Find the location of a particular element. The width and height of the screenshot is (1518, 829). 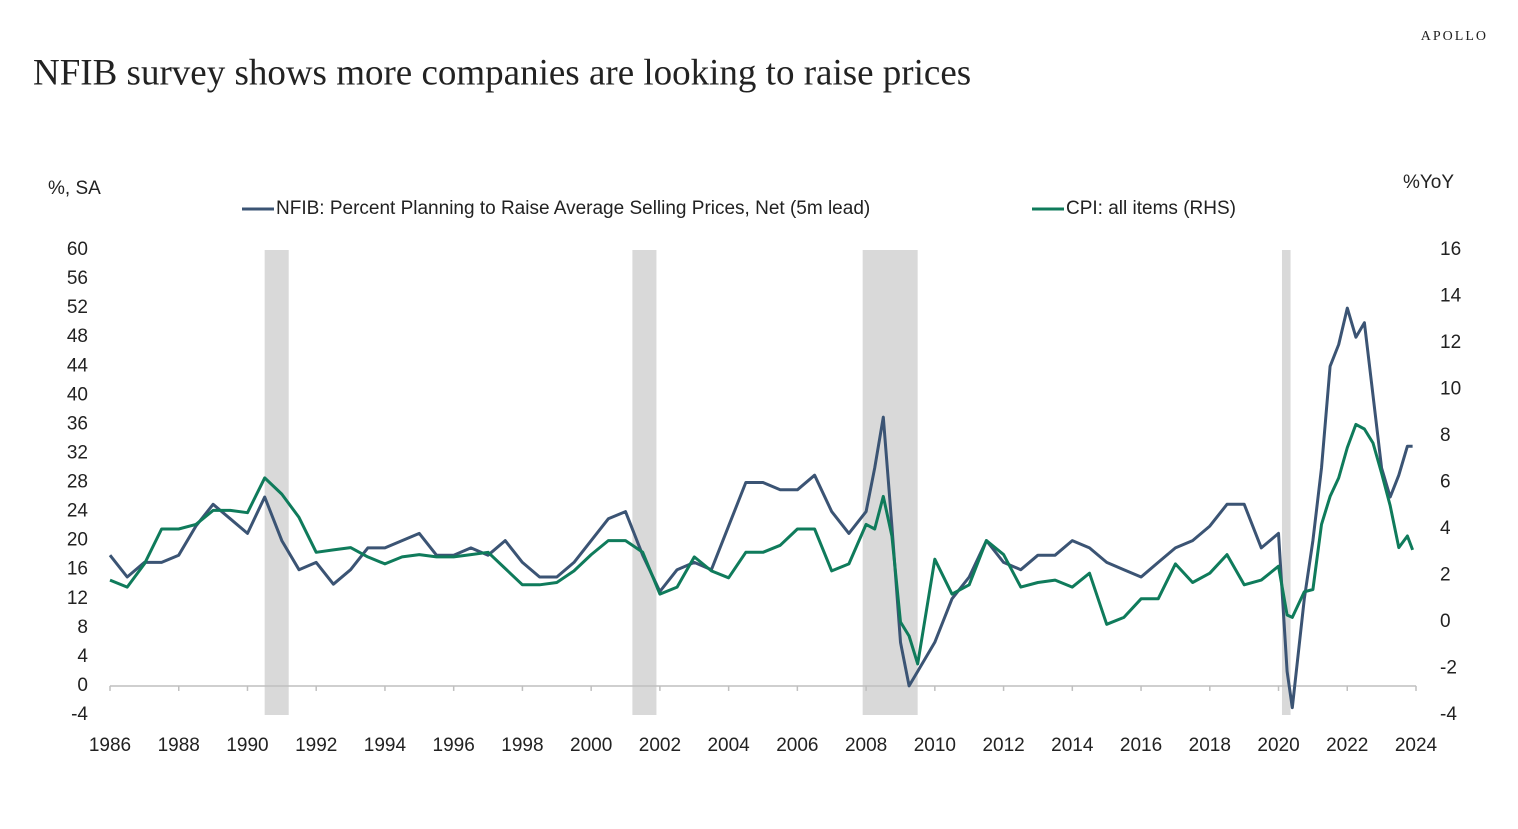

x-tick-label: 2012 is located at coordinates (1003, 745).